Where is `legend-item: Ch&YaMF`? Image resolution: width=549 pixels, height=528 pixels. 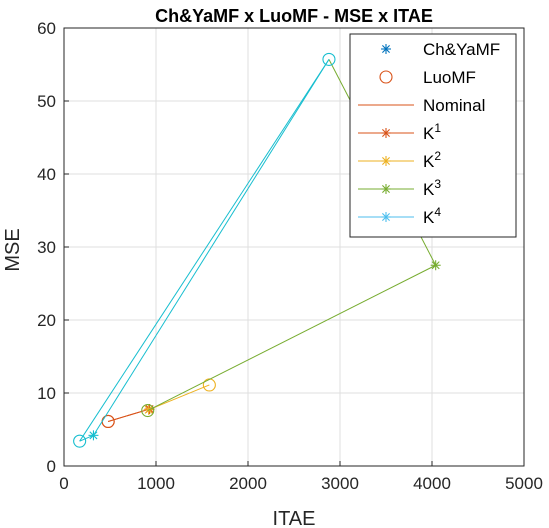
legend-item: Ch&YaMF is located at coordinates (440, 49).